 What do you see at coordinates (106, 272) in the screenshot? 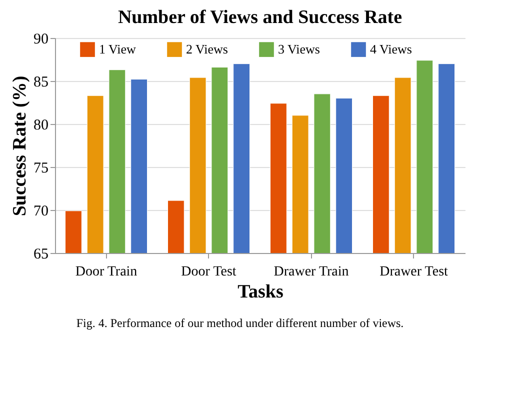
I see `x-tick-label: Door Train` at bounding box center [106, 272].